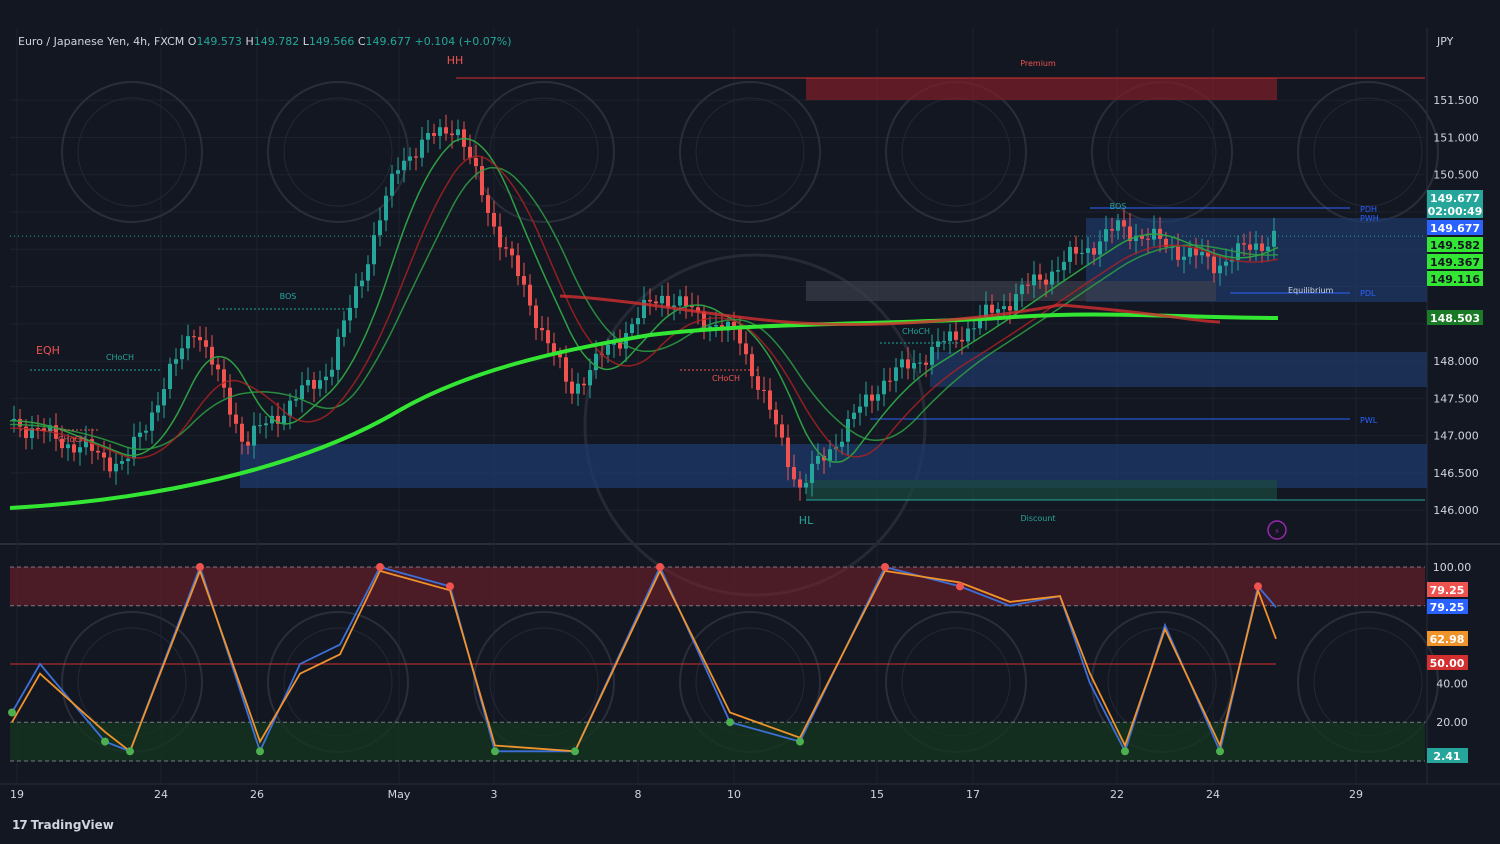  I want to click on stoch-badge-text: 79.25, so click(1447, 607).